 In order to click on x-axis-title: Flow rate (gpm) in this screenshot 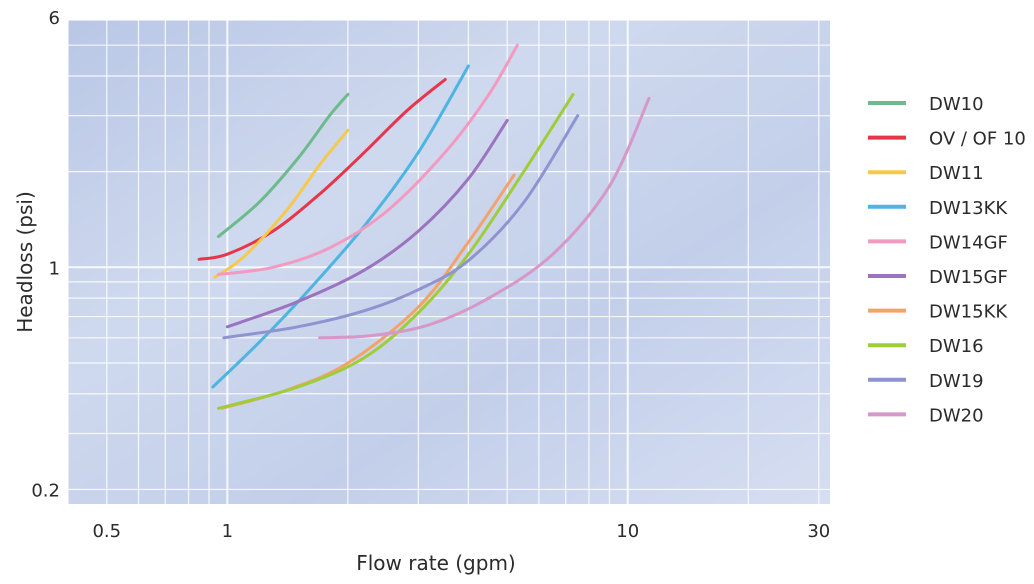, I will do `click(435, 563)`.